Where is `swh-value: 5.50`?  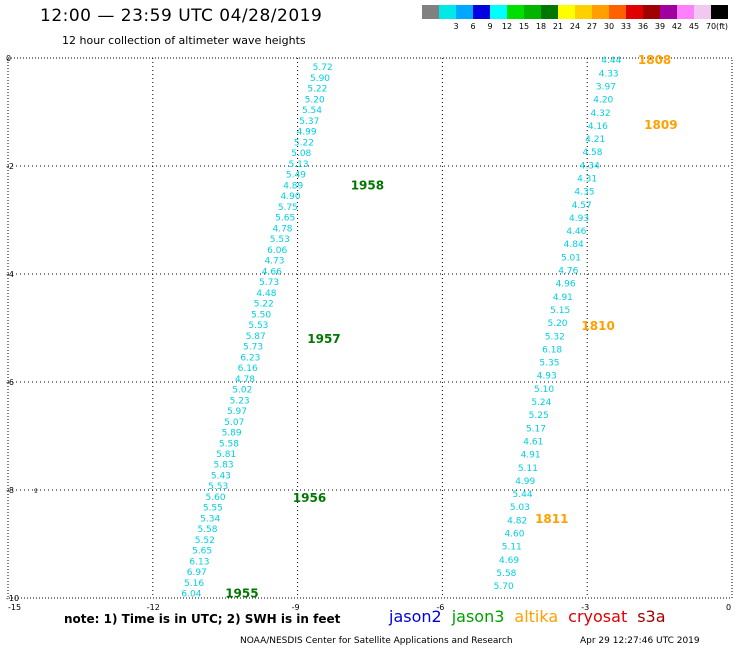
swh-value: 5.50 is located at coordinates (261, 315).